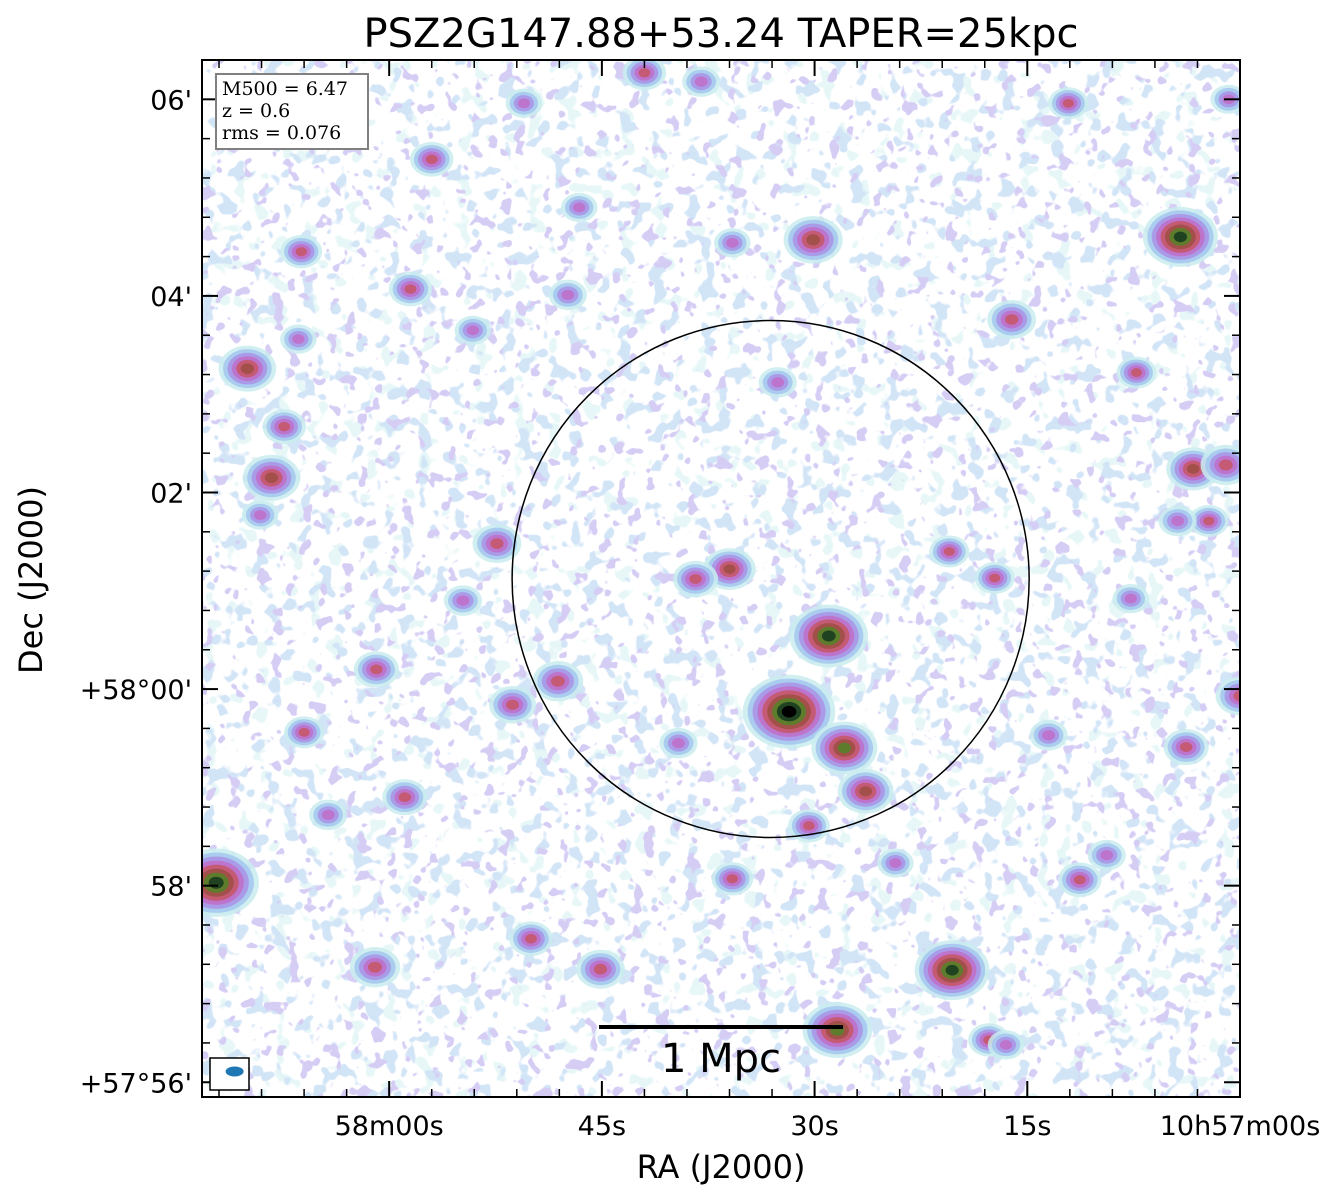  Describe the element at coordinates (256, 111) in the screenshot. I see `info-redshift: z = 0.6` at that location.